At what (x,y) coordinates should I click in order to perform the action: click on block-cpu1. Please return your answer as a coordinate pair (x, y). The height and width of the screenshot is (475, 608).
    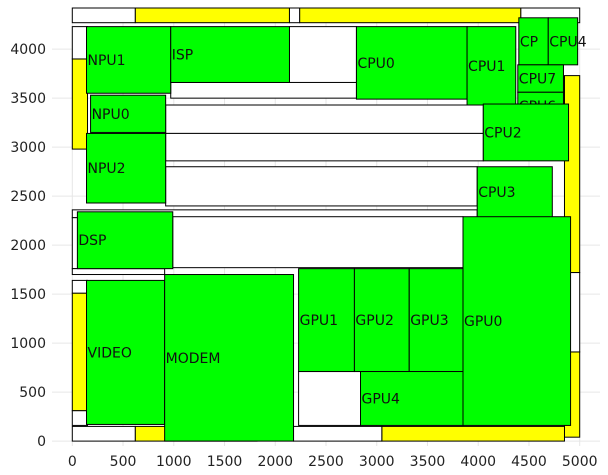
    Looking at the image, I should click on (491, 66).